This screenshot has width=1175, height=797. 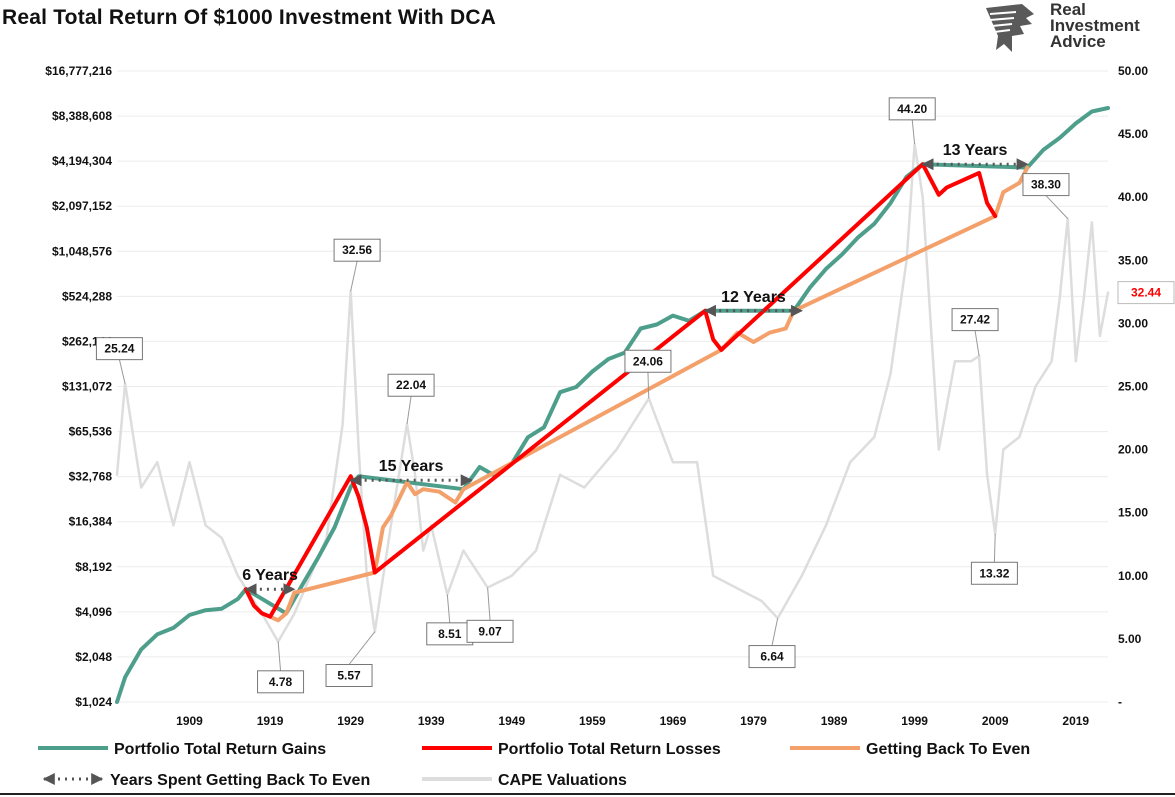 What do you see at coordinates (1133, 576) in the screenshot?
I see `right-tick-label: 10.00` at bounding box center [1133, 576].